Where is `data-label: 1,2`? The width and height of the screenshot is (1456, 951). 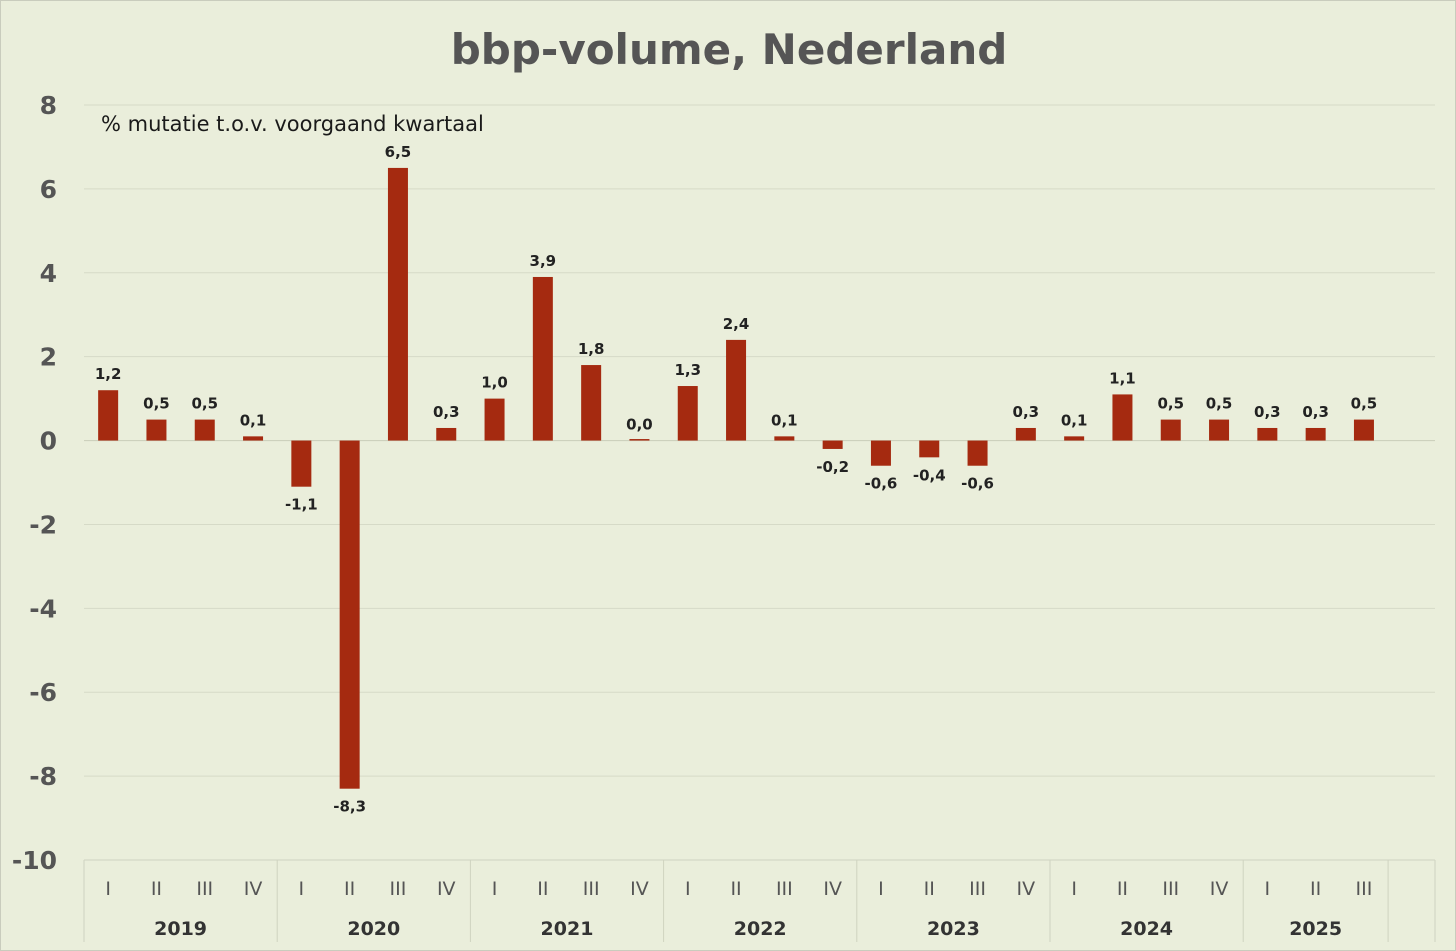
data-label: 1,2 is located at coordinates (108, 374).